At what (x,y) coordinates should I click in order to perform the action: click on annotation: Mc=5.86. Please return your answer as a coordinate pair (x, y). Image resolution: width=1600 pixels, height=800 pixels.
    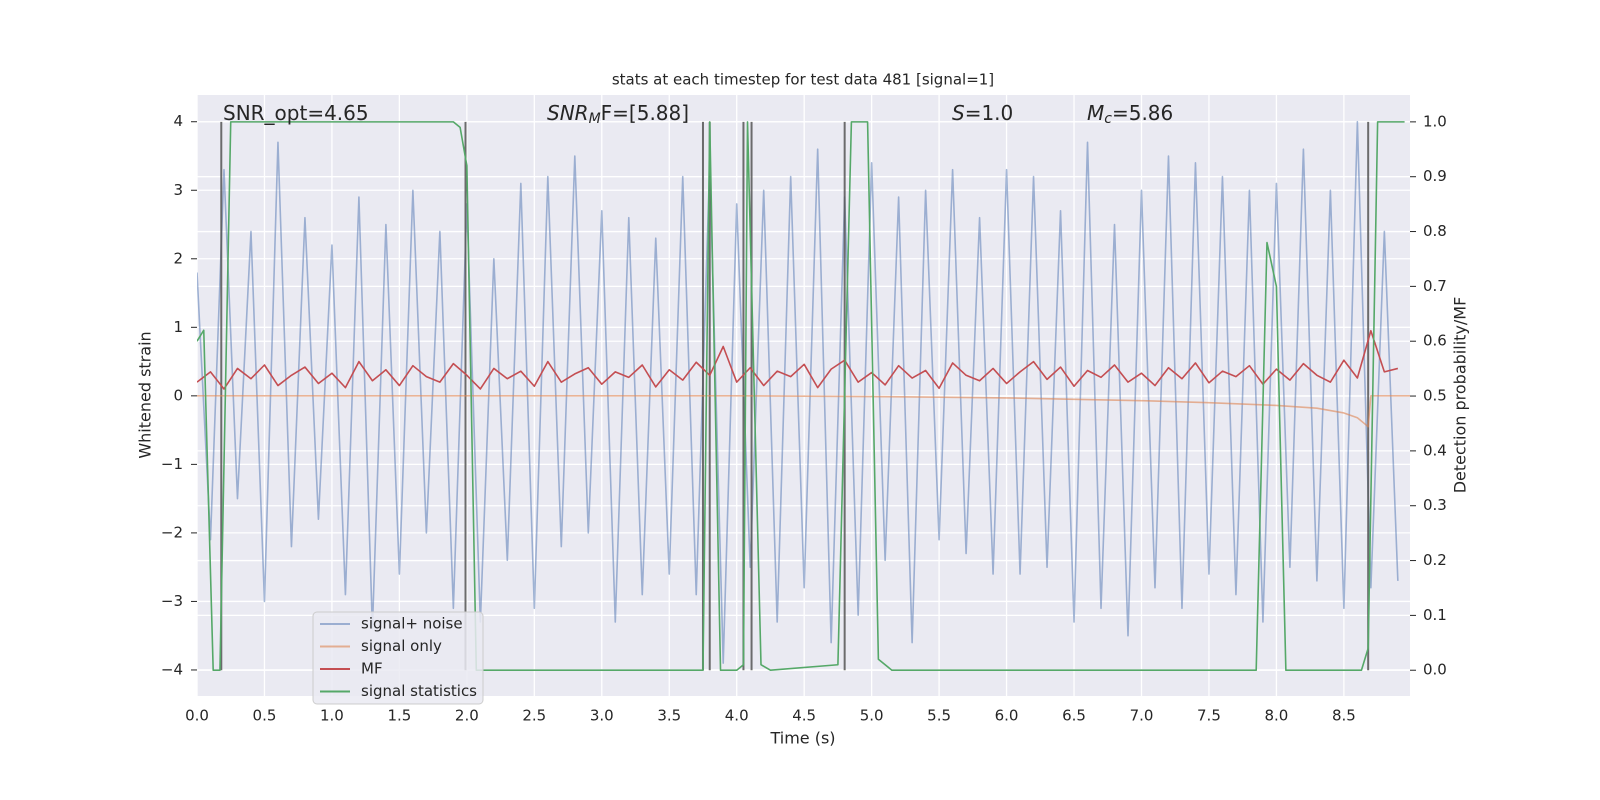
    Looking at the image, I should click on (1130, 114).